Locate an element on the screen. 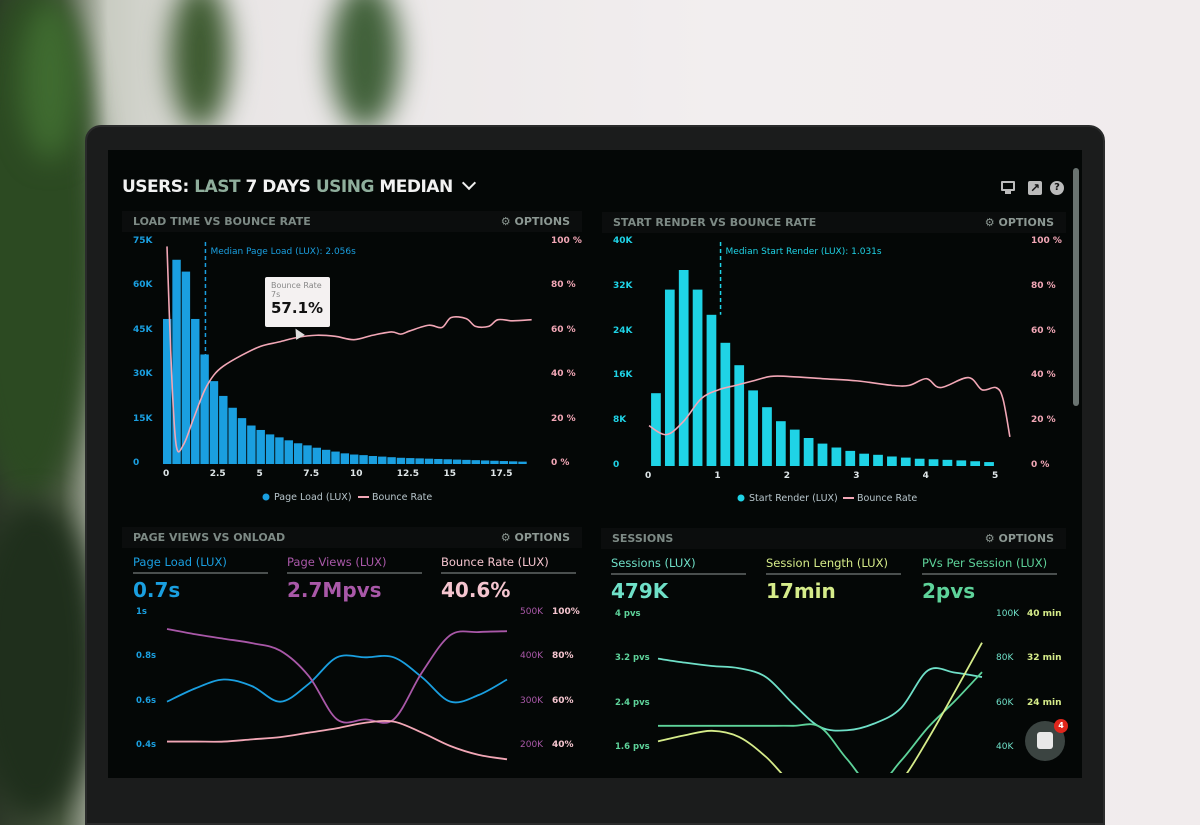 This screenshot has height=825, width=1200. y-right-tick-label: 60 % is located at coordinates (563, 329).